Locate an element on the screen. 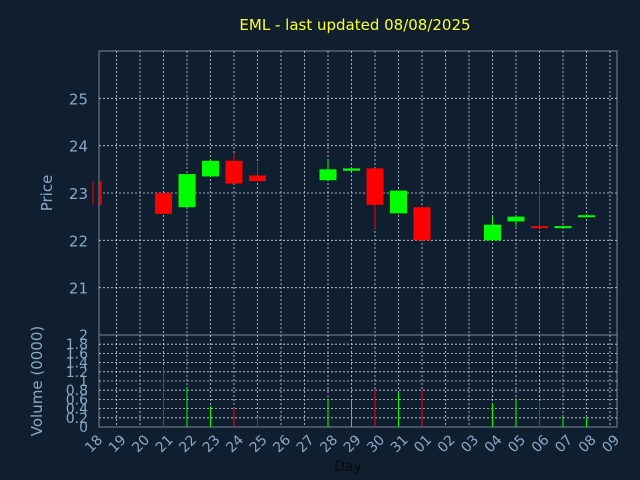  candlestick-series is located at coordinates (343, 196).